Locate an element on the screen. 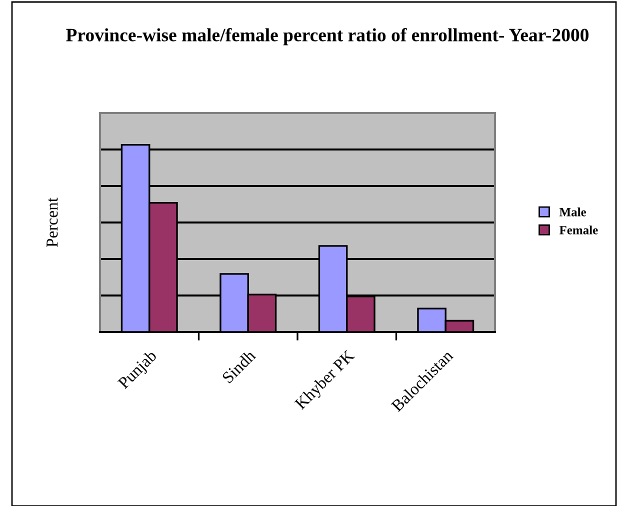  chart-title: Province-wise male/female percent ratio of enrollment- Year-2000 is located at coordinates (327, 37).